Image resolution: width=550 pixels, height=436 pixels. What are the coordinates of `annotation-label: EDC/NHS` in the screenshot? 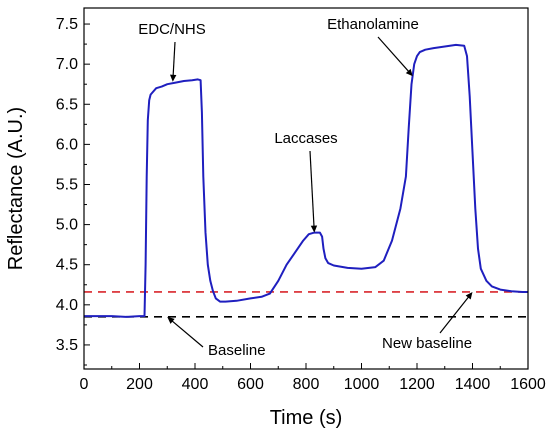 It's located at (172, 29).